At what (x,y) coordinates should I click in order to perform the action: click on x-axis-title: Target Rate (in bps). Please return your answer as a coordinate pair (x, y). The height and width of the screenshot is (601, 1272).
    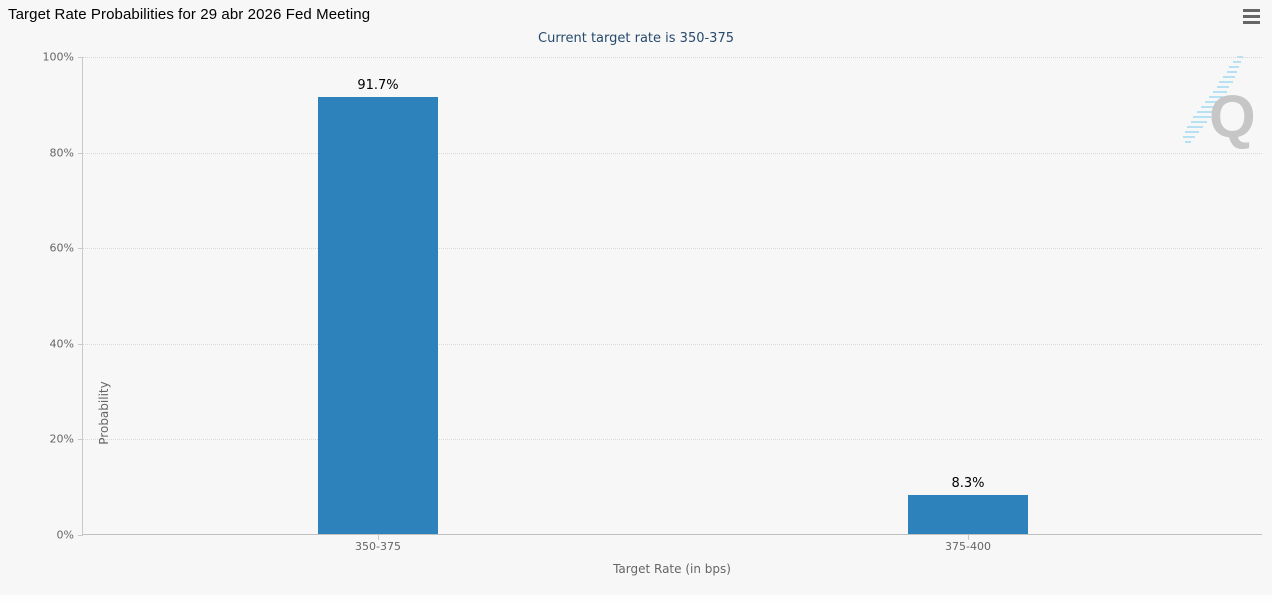
    Looking at the image, I should click on (672, 569).